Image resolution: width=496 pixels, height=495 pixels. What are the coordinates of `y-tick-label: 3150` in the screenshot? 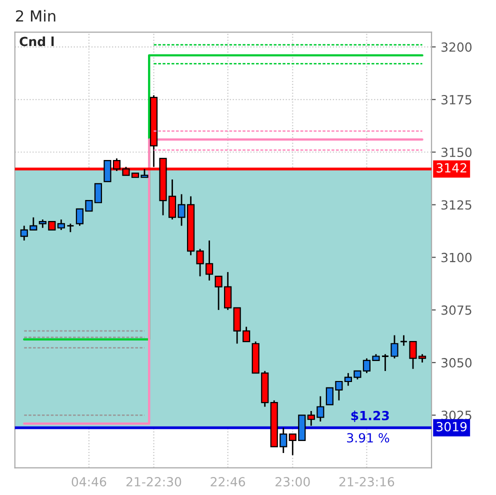 It's located at (457, 153).